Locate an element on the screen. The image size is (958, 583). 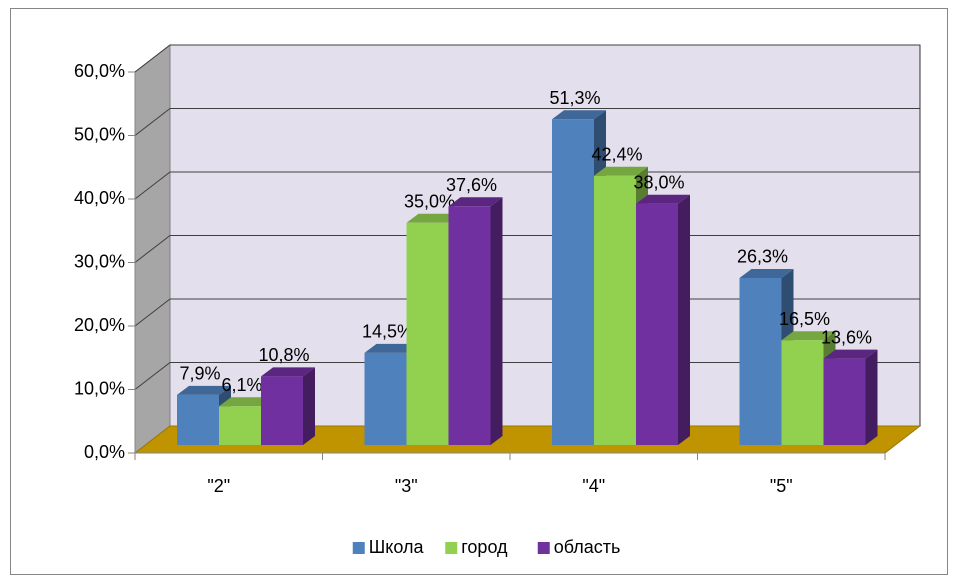
value-label: 10,8% is located at coordinates (283, 355).